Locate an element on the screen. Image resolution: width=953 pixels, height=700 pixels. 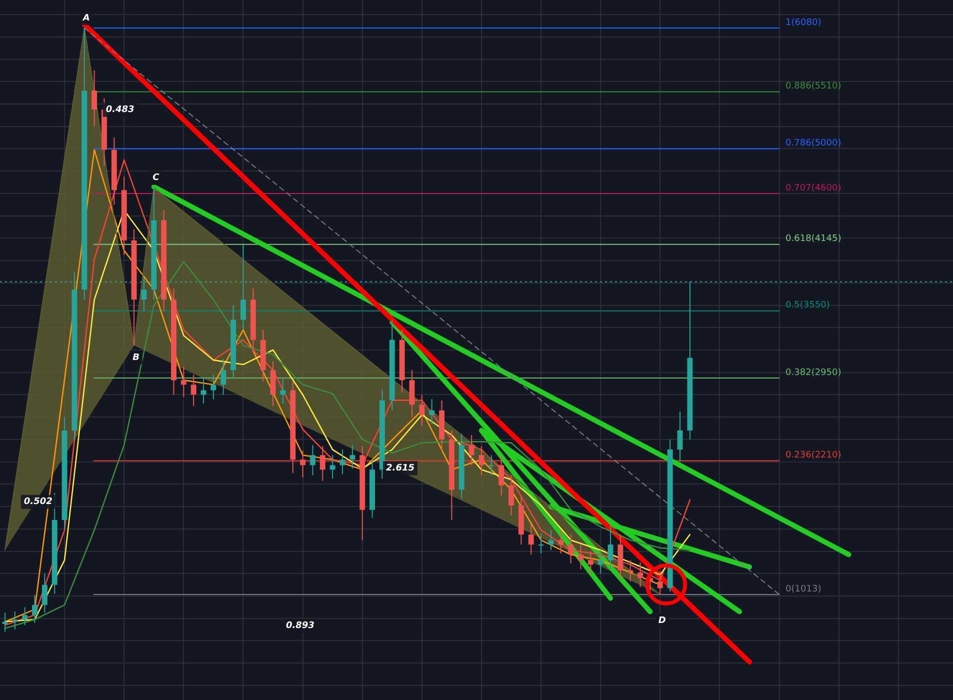
ref-line-label: 0.707(4600) is located at coordinates (814, 188).